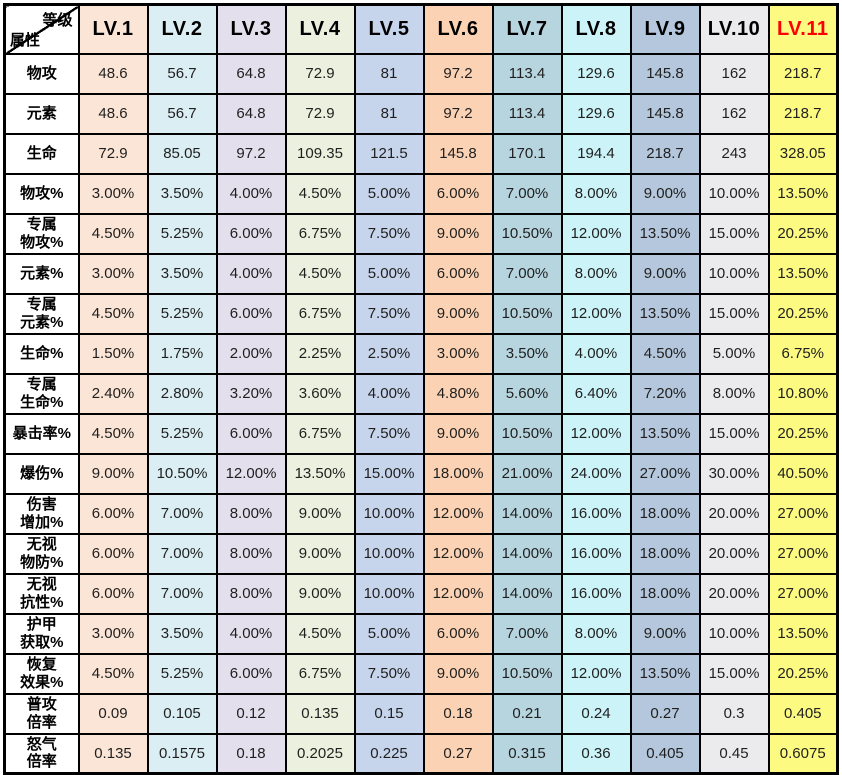 This screenshot has width=842, height=775. Describe the element at coordinates (113, 113) in the screenshot. I see `value-cell: 48.6` at that location.